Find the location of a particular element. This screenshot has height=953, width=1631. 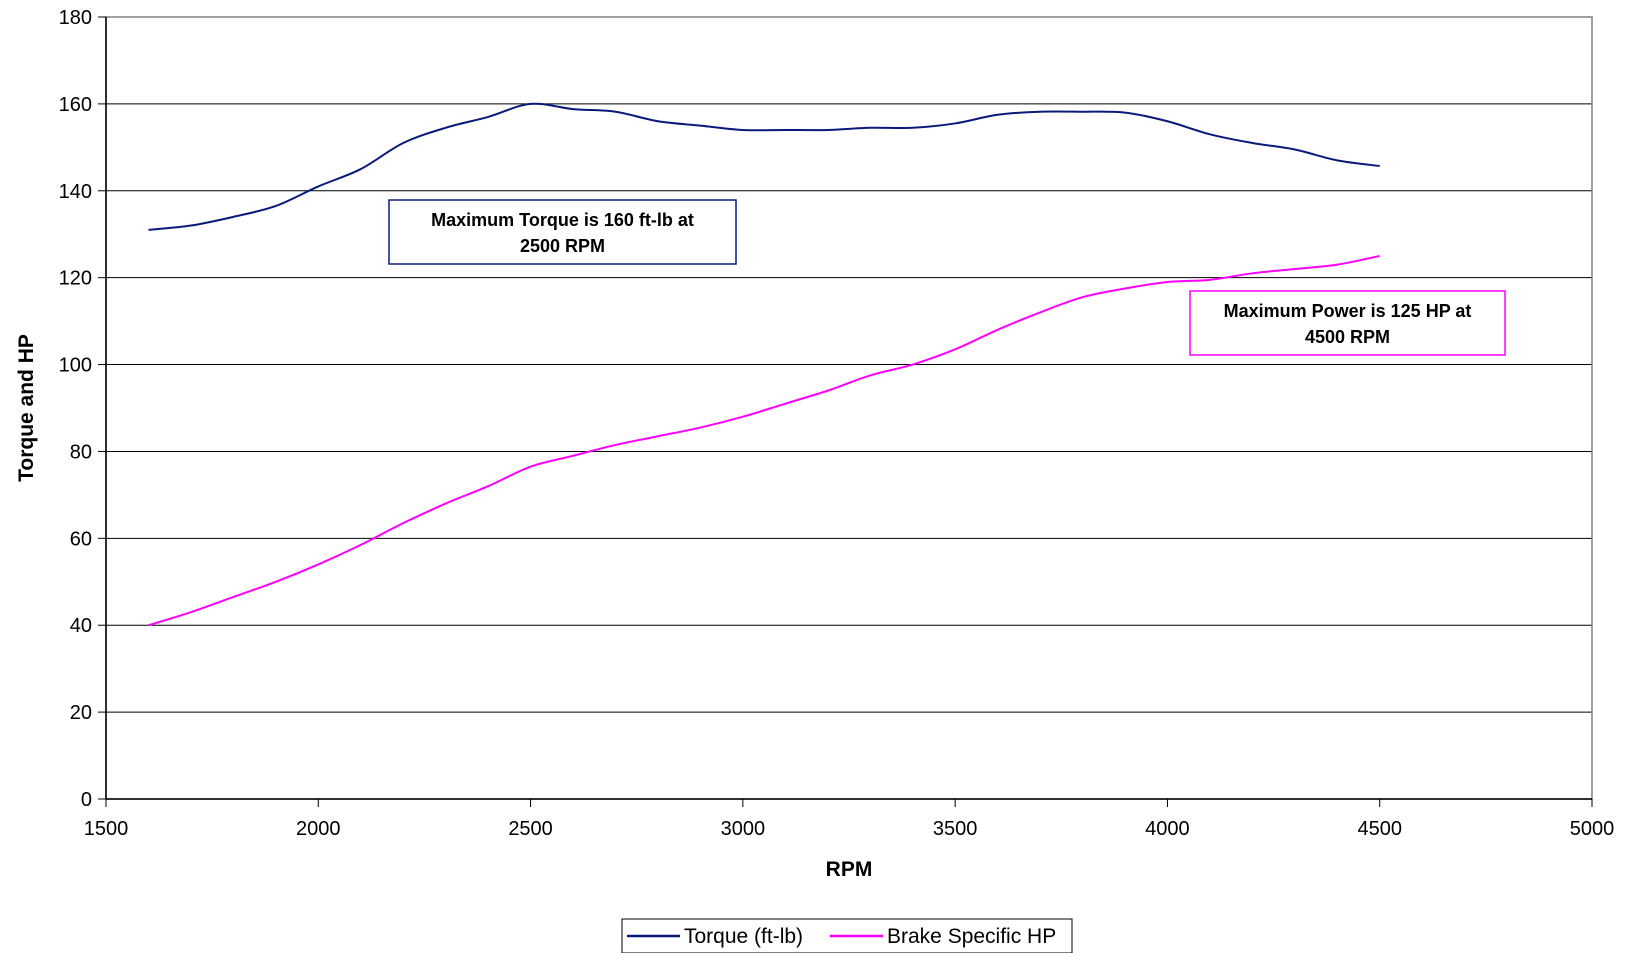

torque-annotation: Maximum Torque is 160 ft-lb at 2500 RPM is located at coordinates (562, 232).